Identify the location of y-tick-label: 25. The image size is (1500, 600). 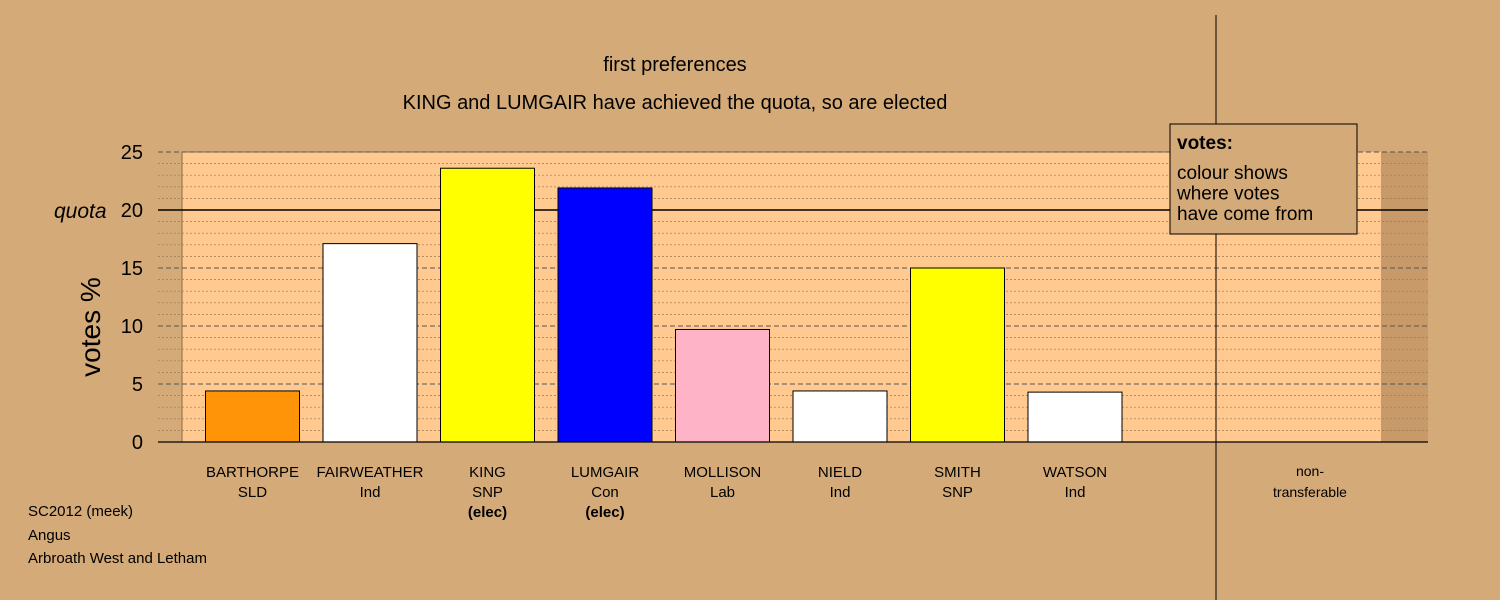
(132, 153).